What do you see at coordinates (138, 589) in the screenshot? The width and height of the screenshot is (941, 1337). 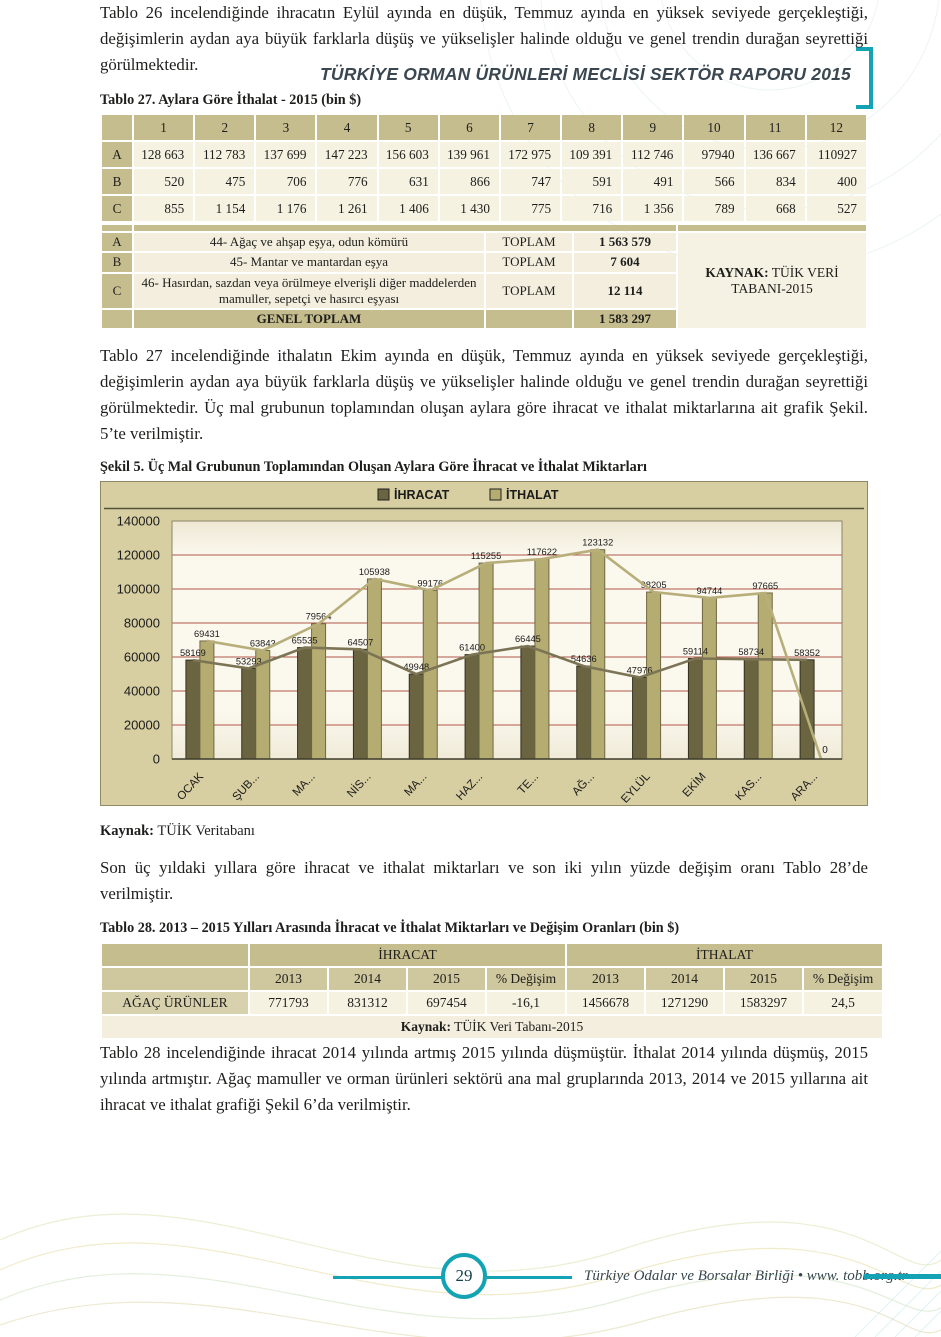 I see `y-axis-tick-label: 100000` at bounding box center [138, 589].